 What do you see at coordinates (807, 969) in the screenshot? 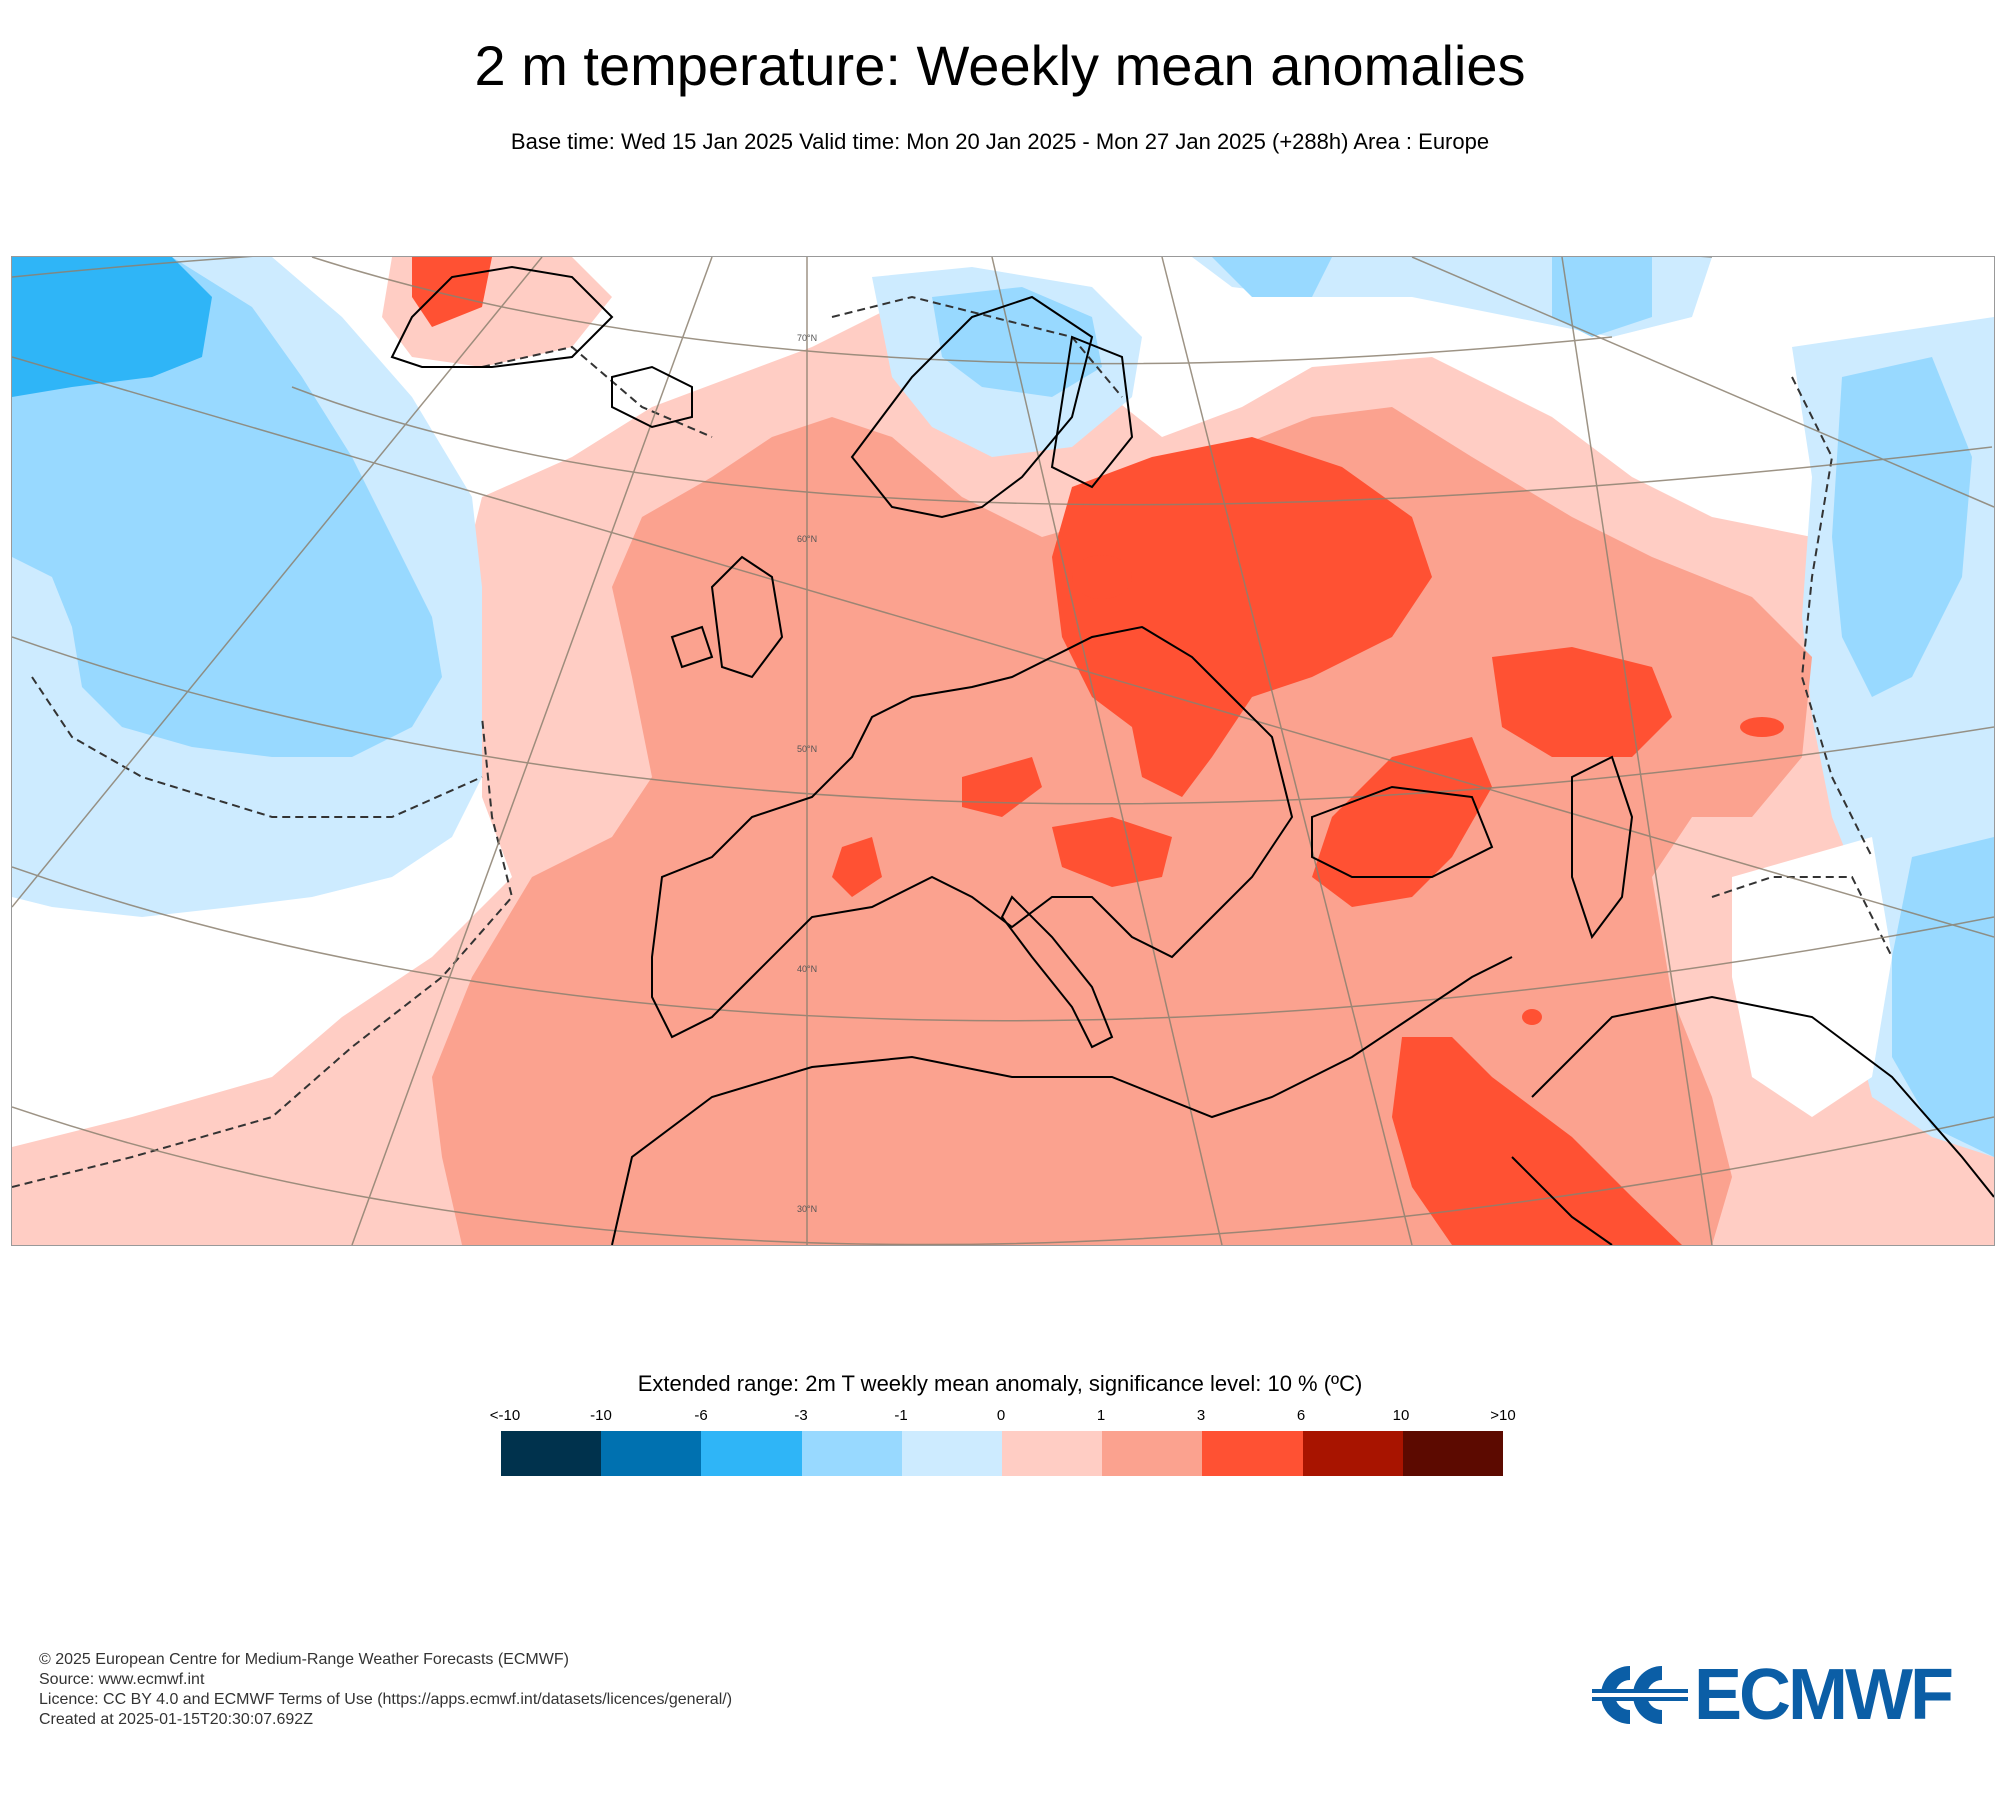
I see `lat-label-40: 40°N` at bounding box center [807, 969].